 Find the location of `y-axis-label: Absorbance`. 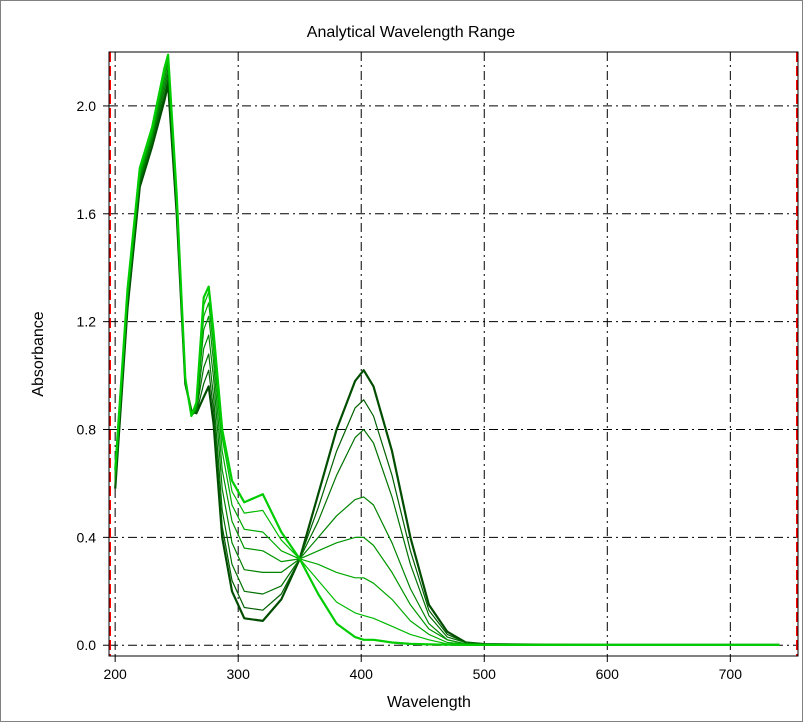

y-axis-label: Absorbance is located at coordinates (38, 353).